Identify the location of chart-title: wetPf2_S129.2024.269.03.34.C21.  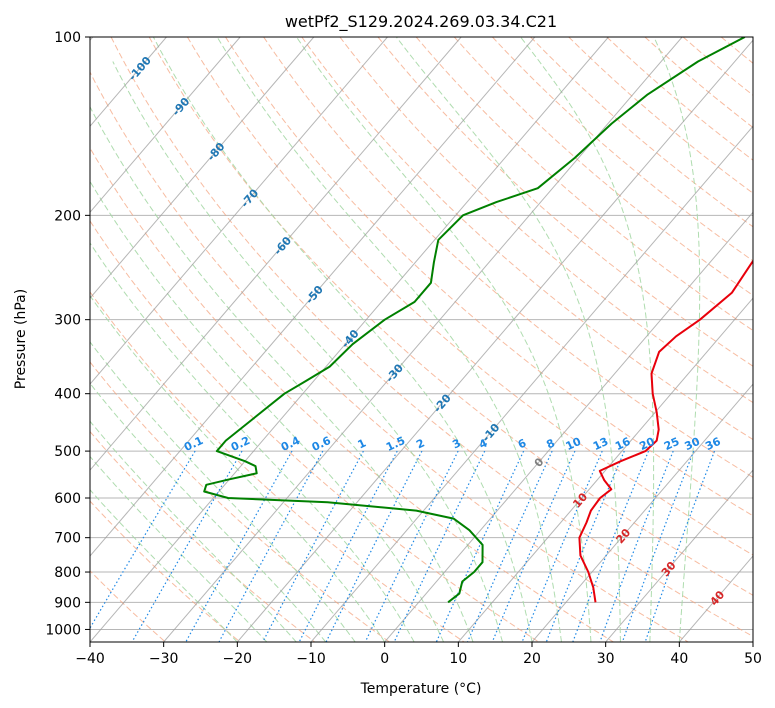
(421, 22).